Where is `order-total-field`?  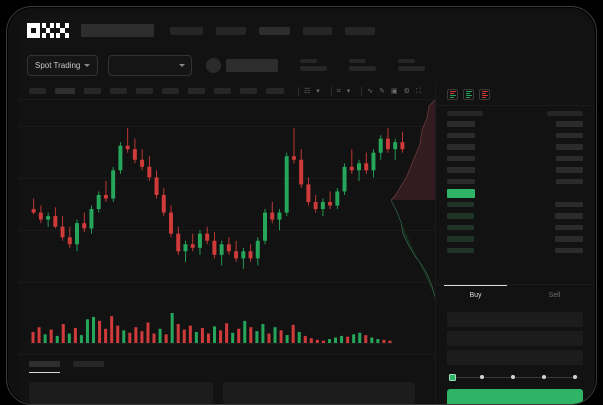 order-total-field is located at coordinates (515, 357).